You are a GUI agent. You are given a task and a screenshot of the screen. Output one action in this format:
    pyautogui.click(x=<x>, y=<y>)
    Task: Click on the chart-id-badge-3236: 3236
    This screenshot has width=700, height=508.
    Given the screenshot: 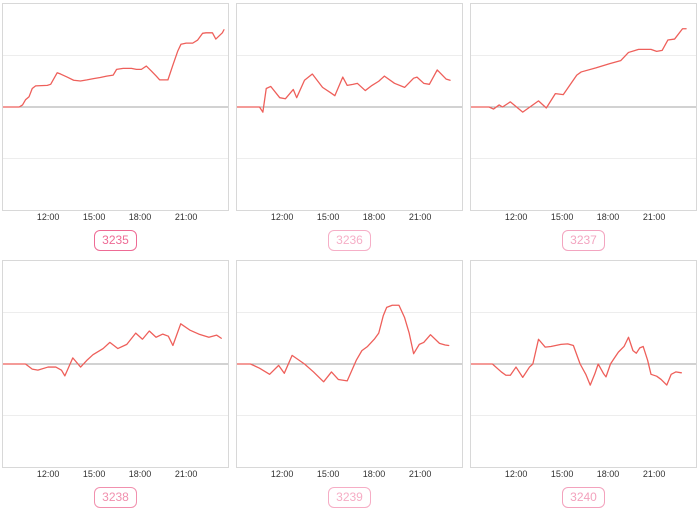 What is the action you would take?
    pyautogui.click(x=349, y=240)
    